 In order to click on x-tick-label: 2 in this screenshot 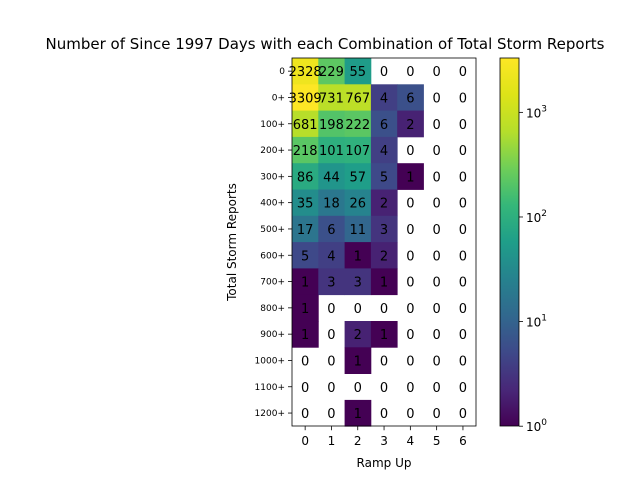, I will do `click(358, 441)`.